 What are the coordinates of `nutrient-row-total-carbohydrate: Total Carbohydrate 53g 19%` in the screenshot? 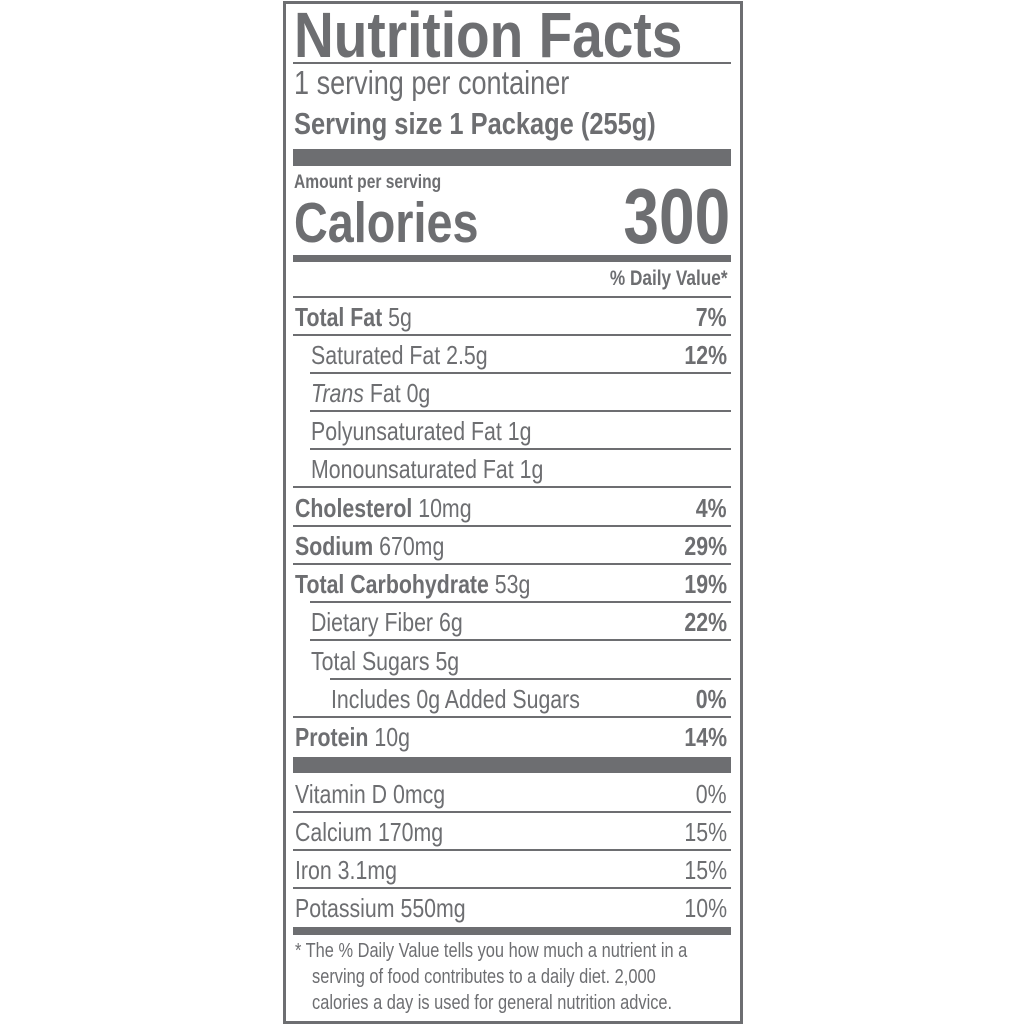 It's located at (512, 584).